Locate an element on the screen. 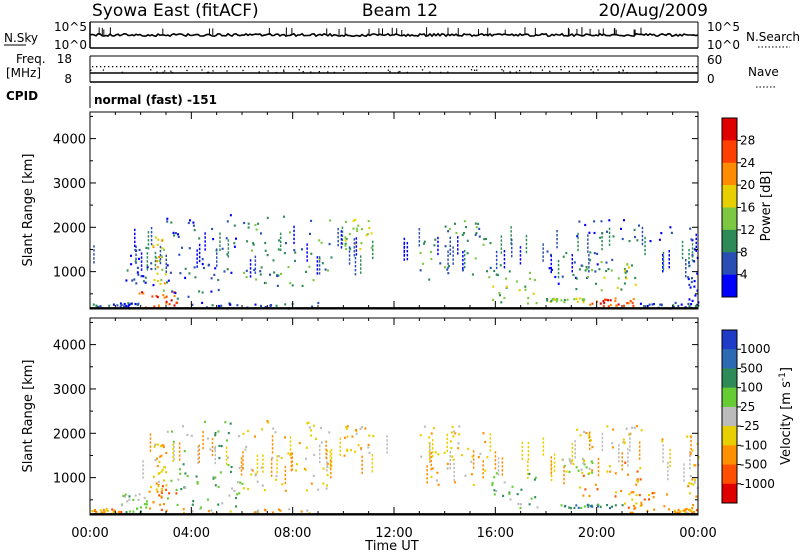 The image size is (800, 558). cpid-label: CPID is located at coordinates (22, 96).